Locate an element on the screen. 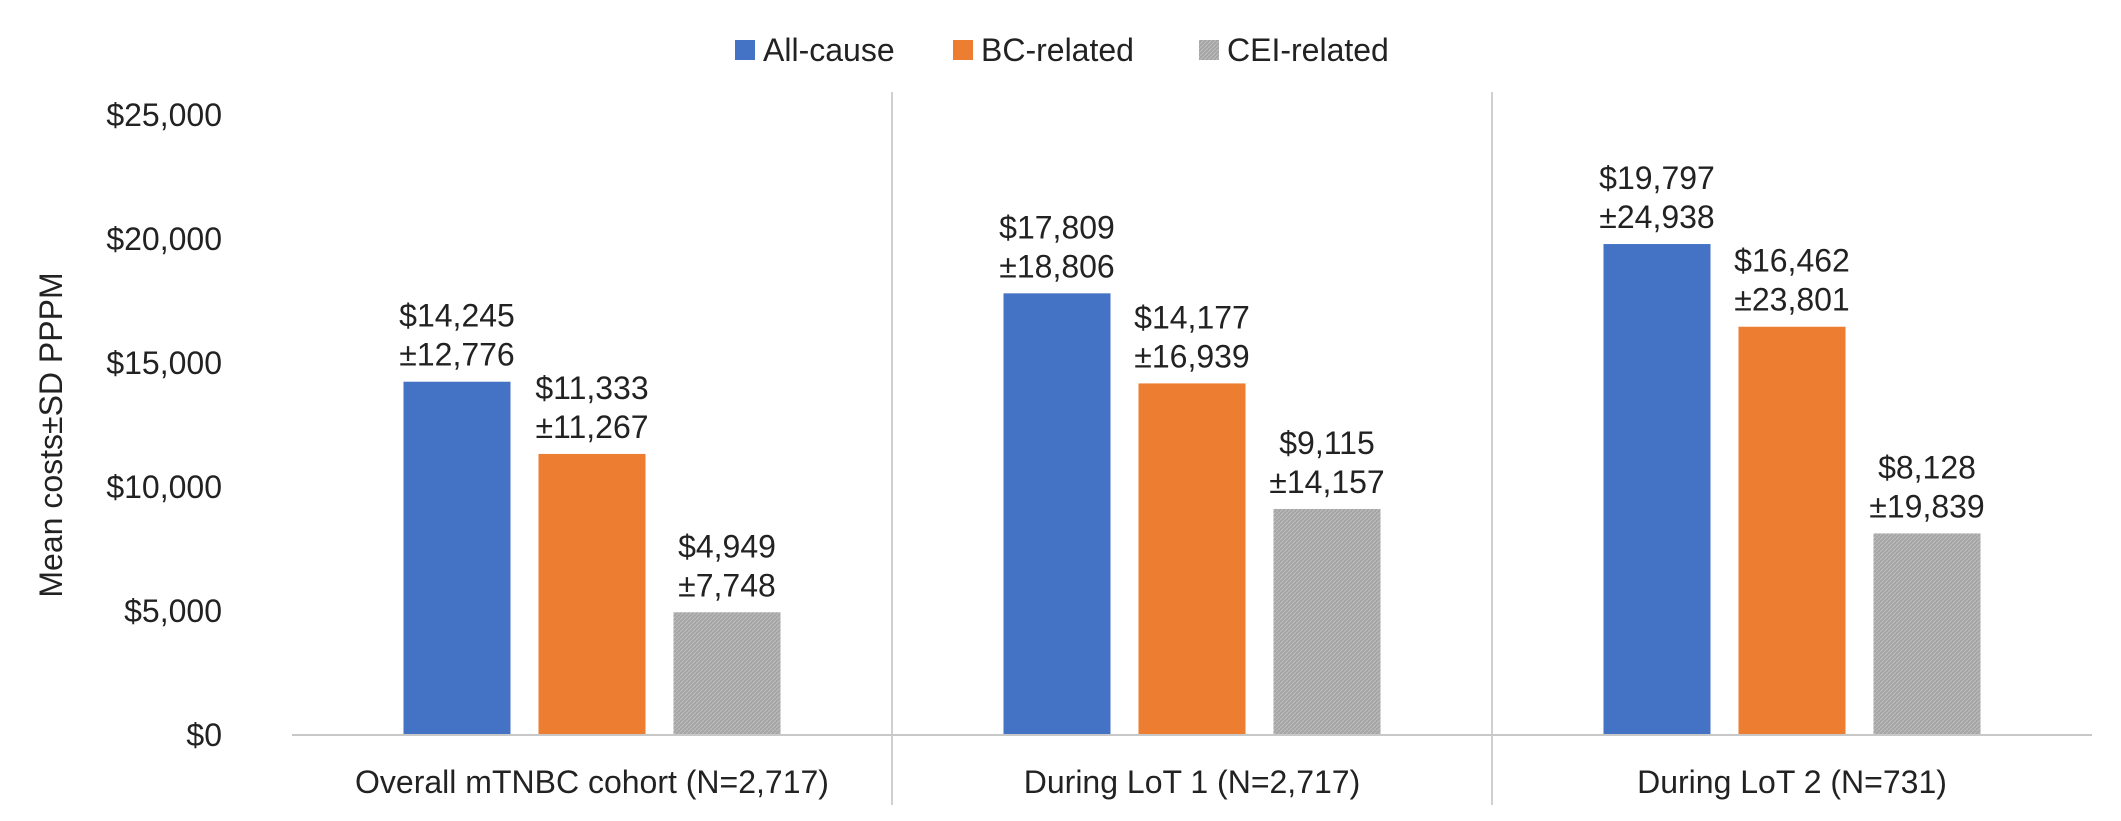 The width and height of the screenshot is (2121, 821). data-label-value: $16,462 is located at coordinates (1792, 261).